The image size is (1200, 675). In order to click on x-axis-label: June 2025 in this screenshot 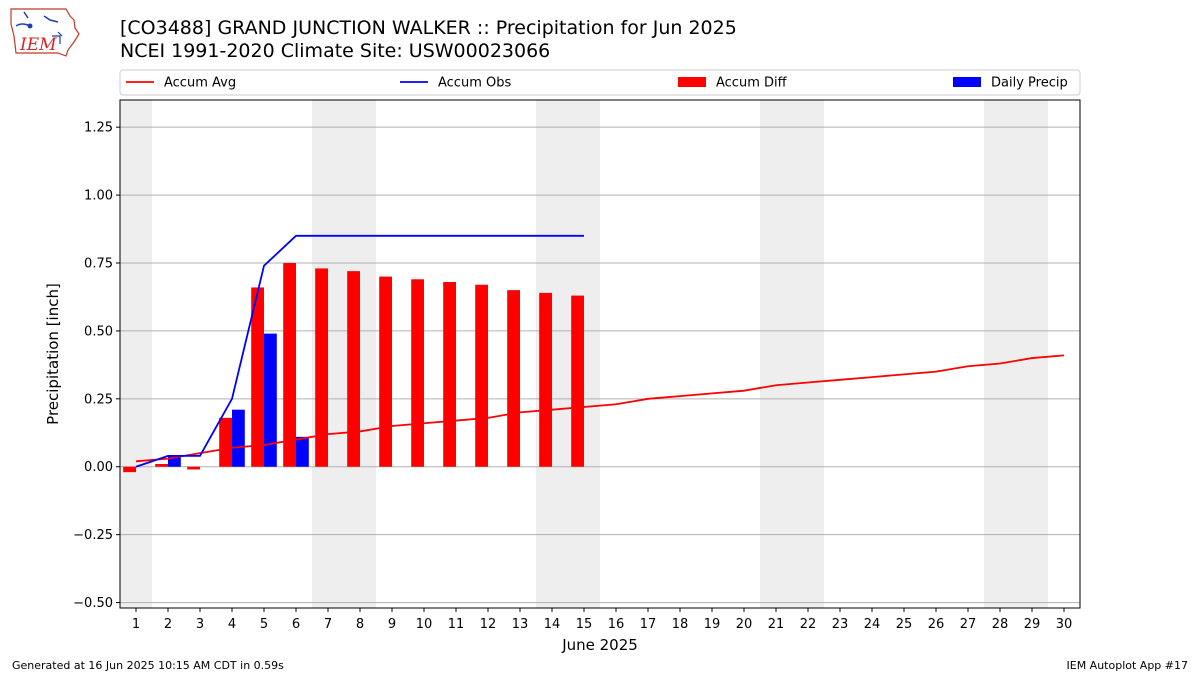, I will do `click(599, 645)`.